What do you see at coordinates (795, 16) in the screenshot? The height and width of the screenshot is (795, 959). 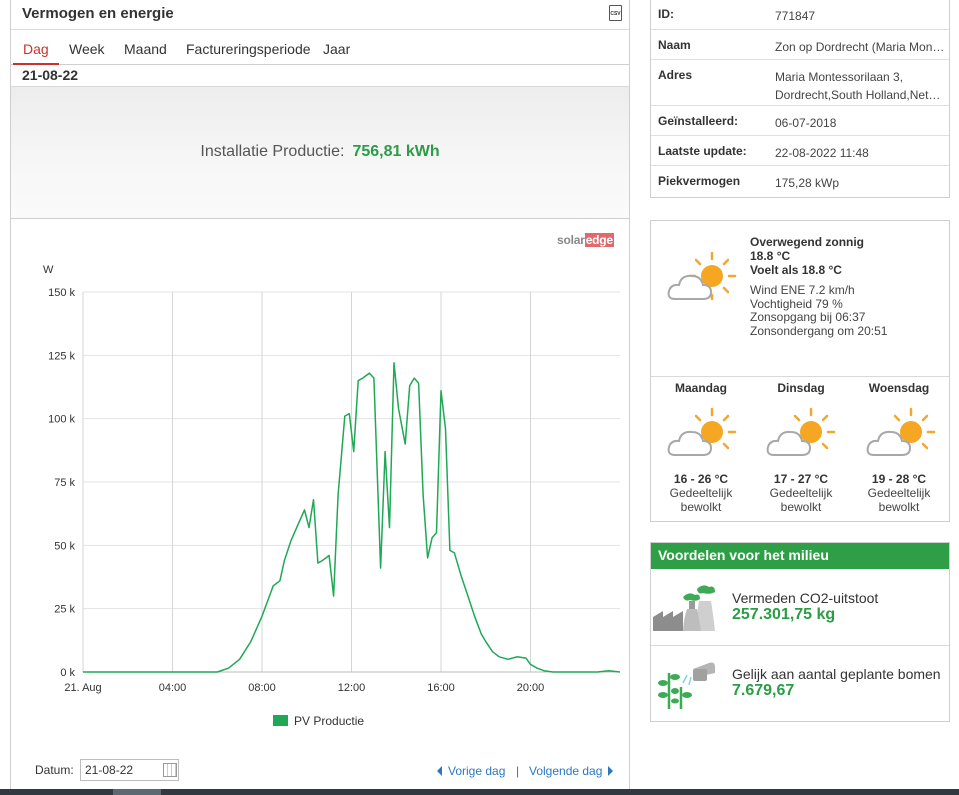 I see `info-value: 771847` at bounding box center [795, 16].